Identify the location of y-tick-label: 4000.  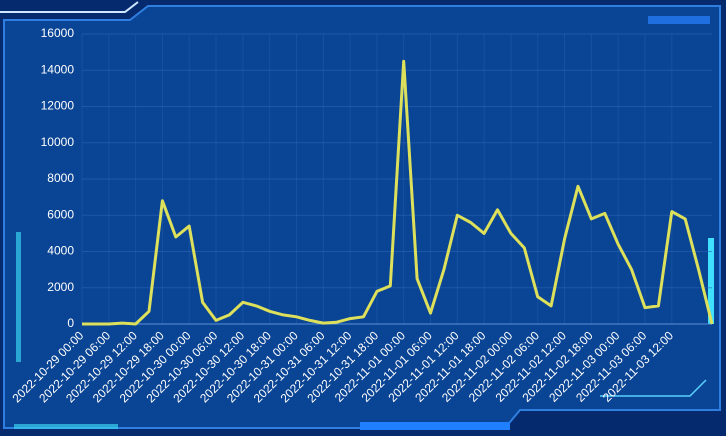
(60, 251).